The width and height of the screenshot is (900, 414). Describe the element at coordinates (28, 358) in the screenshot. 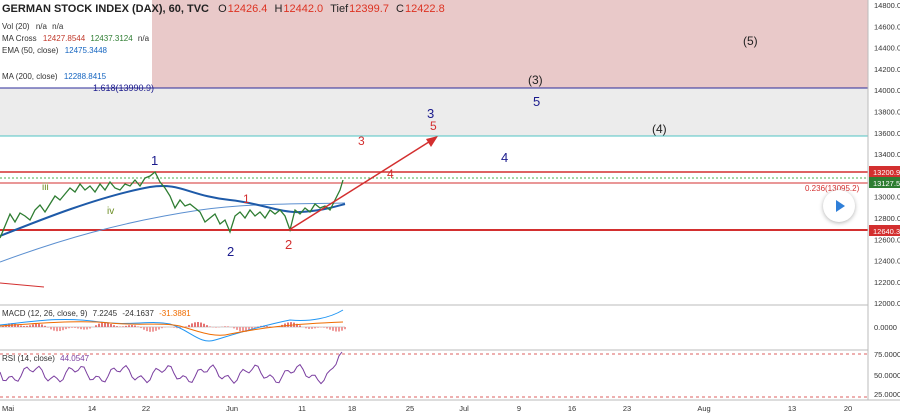

I see `rsi-name: RSI (14, close)` at that location.